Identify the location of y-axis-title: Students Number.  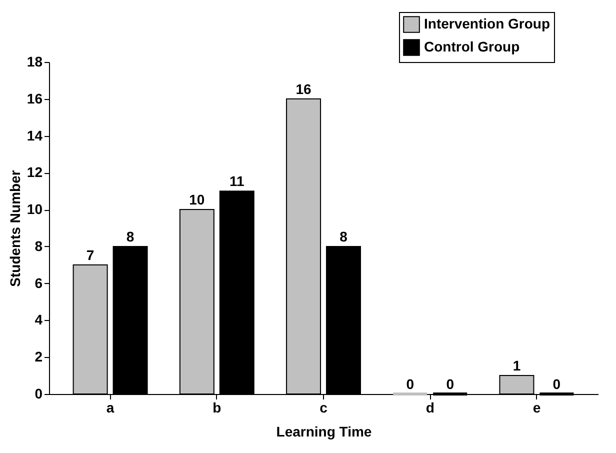
(14, 228).